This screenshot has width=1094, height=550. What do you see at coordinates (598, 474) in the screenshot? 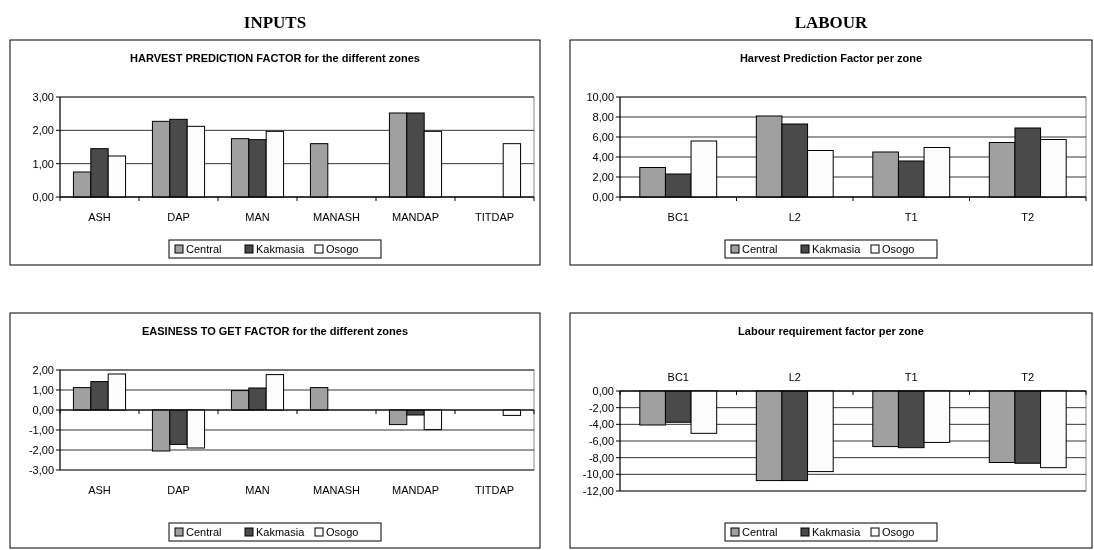
I see `y-tick-label: -10,00` at bounding box center [598, 474].